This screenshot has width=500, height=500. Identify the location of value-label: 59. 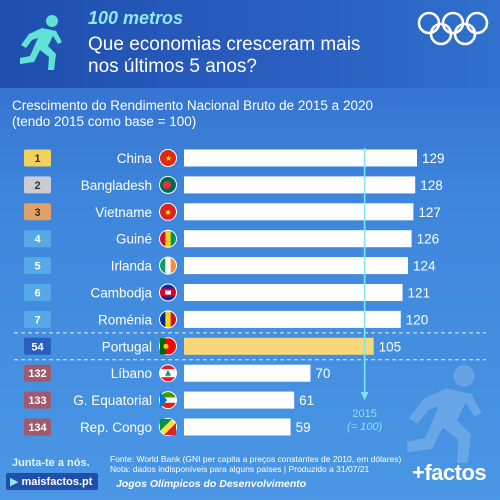
(303, 427).